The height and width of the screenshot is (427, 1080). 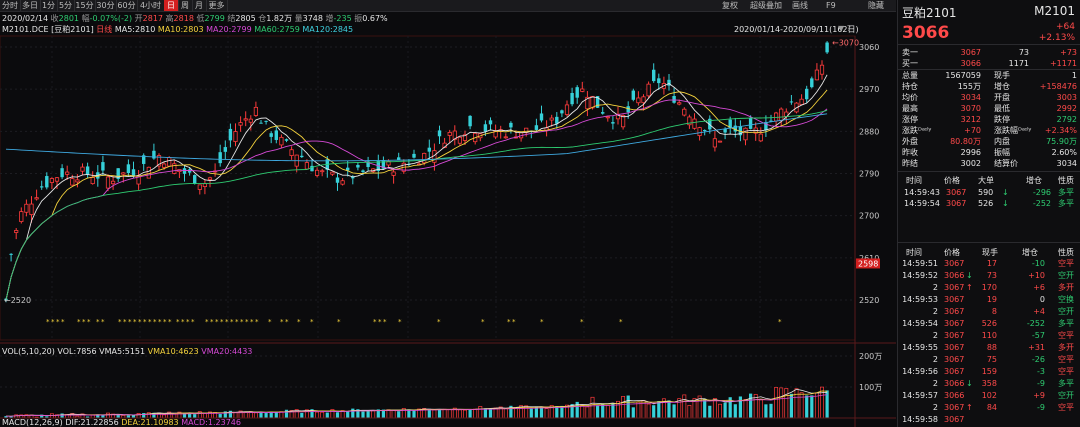 I want to click on trade-arrow: ↑, so click(x=969, y=287).